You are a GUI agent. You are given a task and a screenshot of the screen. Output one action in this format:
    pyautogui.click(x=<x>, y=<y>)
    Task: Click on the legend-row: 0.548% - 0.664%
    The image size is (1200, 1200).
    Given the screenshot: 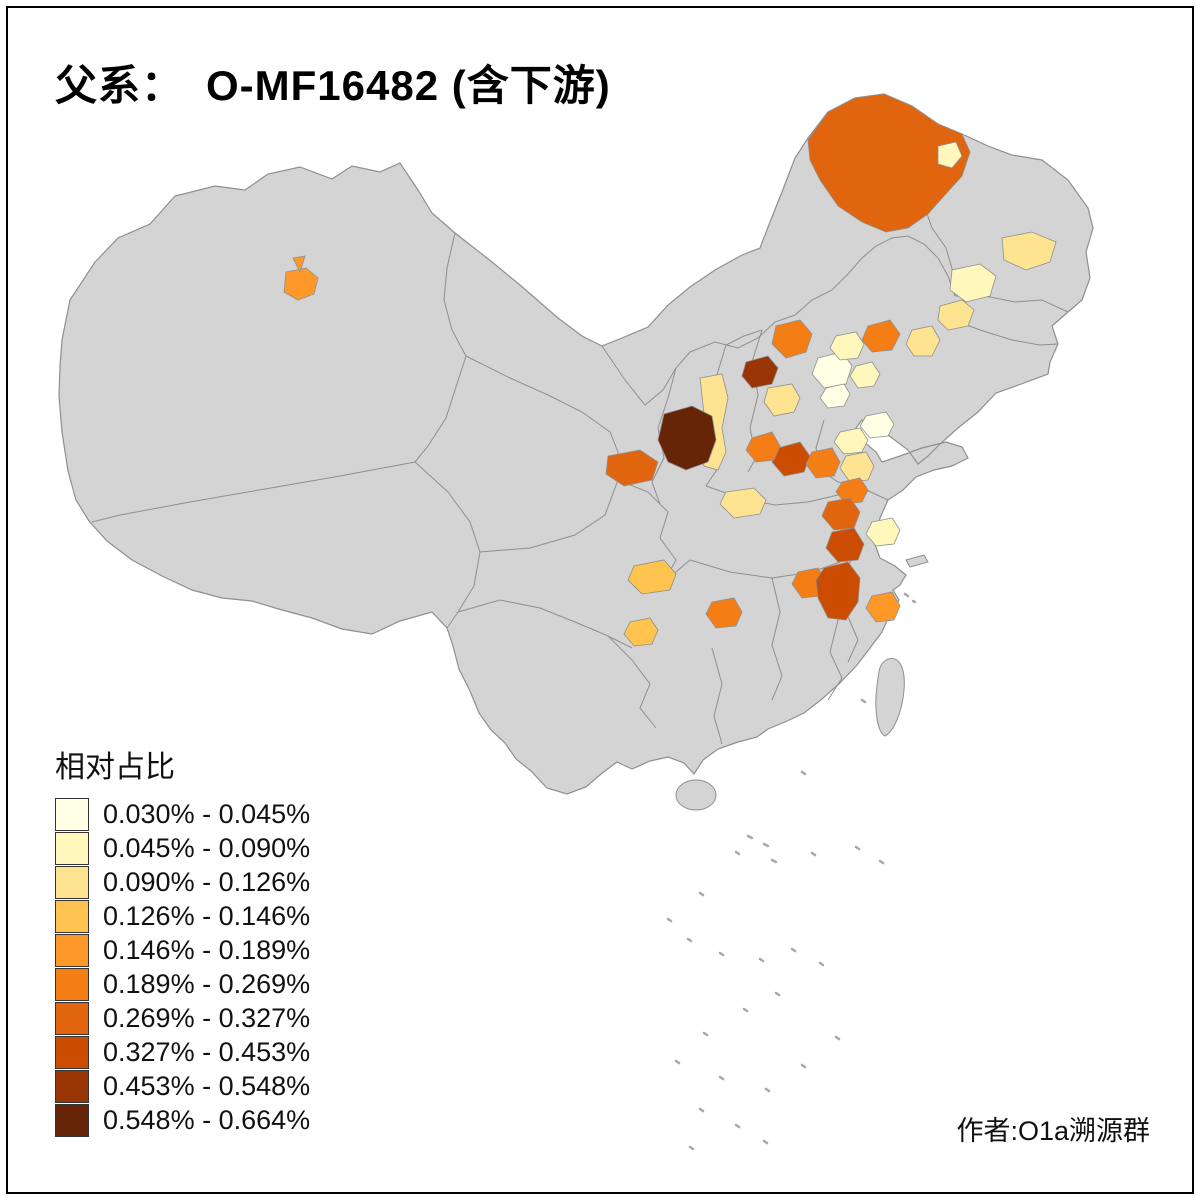 What is the action you would take?
    pyautogui.click(x=182, y=1120)
    